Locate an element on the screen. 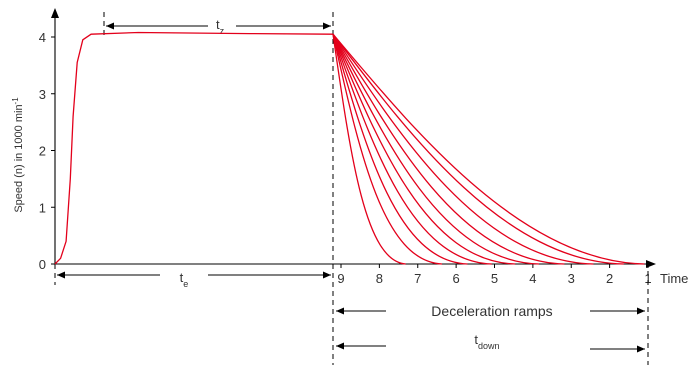  tz-arrowhead-right is located at coordinates (327, 26).